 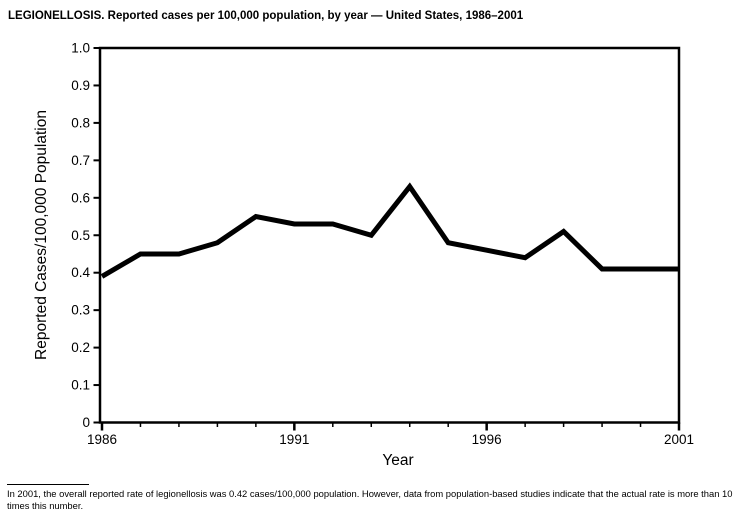 I want to click on data-line, so click(x=389, y=230).